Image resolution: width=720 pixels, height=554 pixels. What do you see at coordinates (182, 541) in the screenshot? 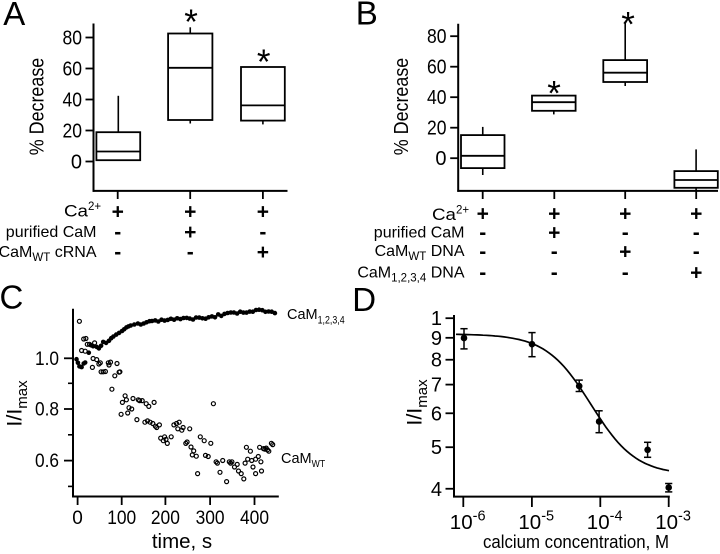
I see `svg-text: time, s` at bounding box center [182, 541].